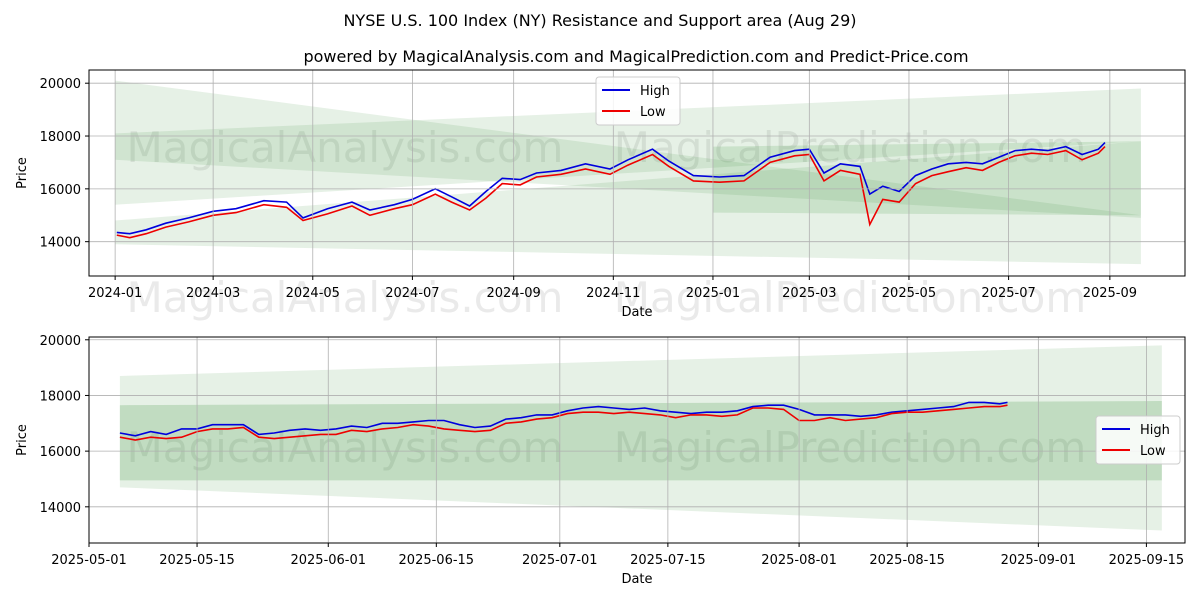 Image resolution: width=1200 pixels, height=600 pixels. What do you see at coordinates (328, 560) in the screenshot?
I see `x-tick-label: 2025-06-01` at bounding box center [328, 560].